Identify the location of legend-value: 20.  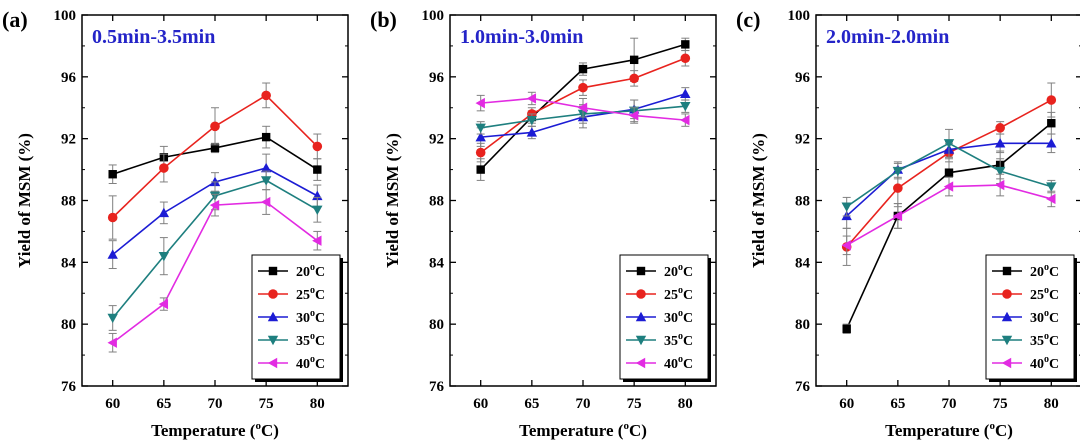
(1037, 272).